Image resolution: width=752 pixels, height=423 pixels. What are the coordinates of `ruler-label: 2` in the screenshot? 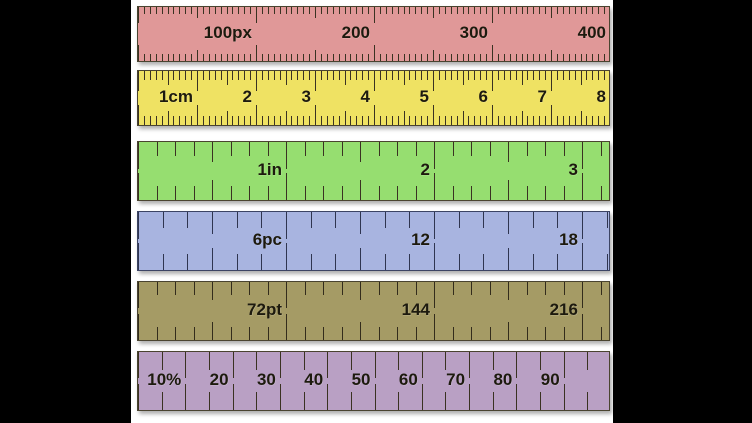 It's located at (425, 169).